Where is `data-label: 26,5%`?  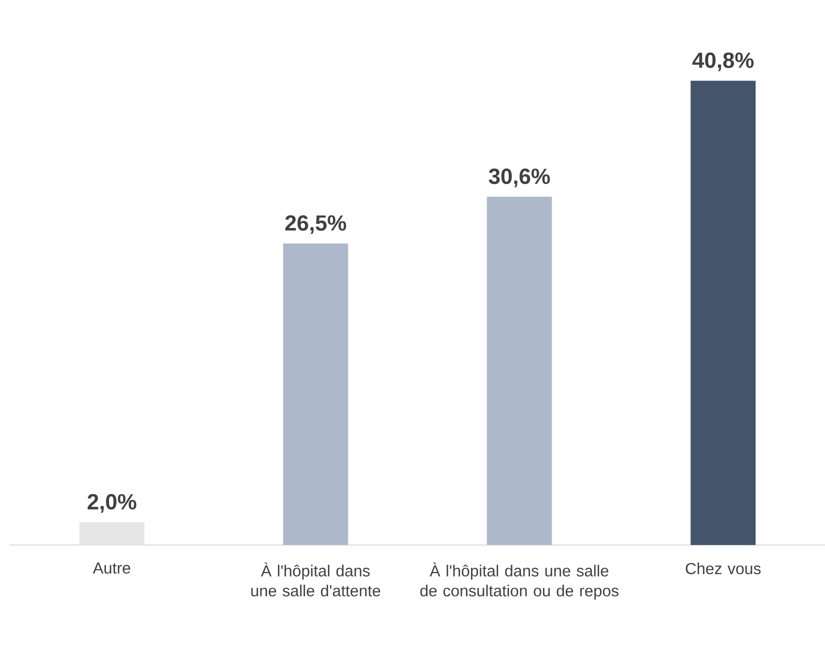 data-label: 26,5% is located at coordinates (315, 224).